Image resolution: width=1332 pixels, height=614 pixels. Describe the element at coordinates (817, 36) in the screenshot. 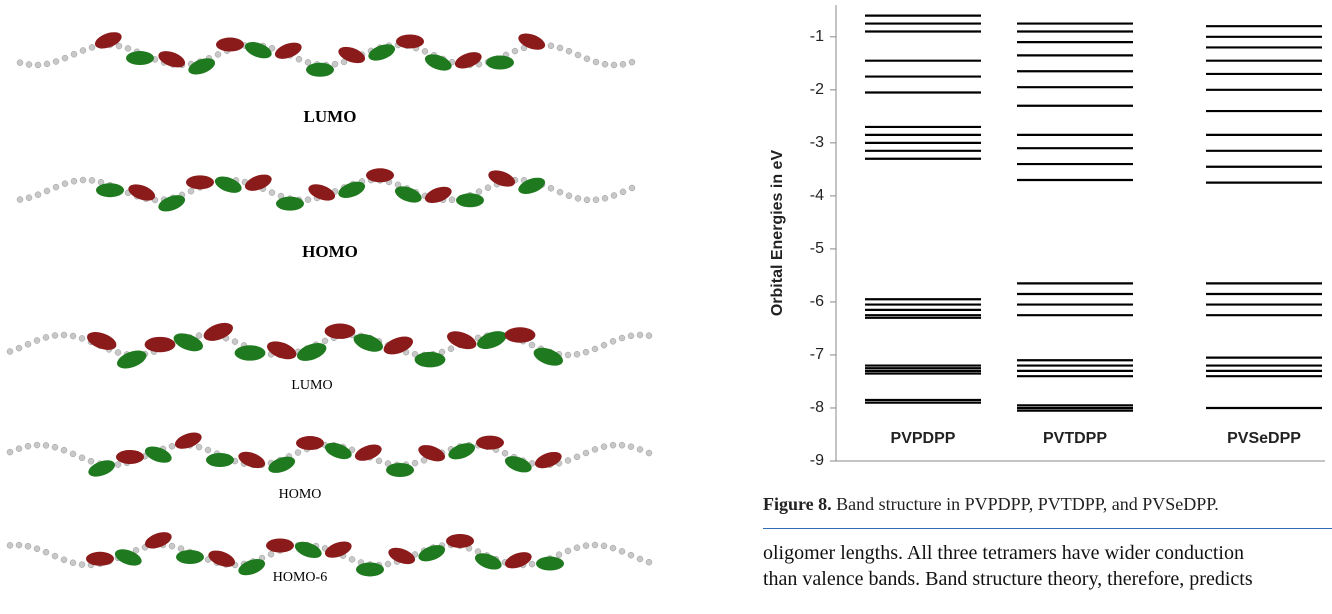

I see `y-tick-label: -1` at that location.